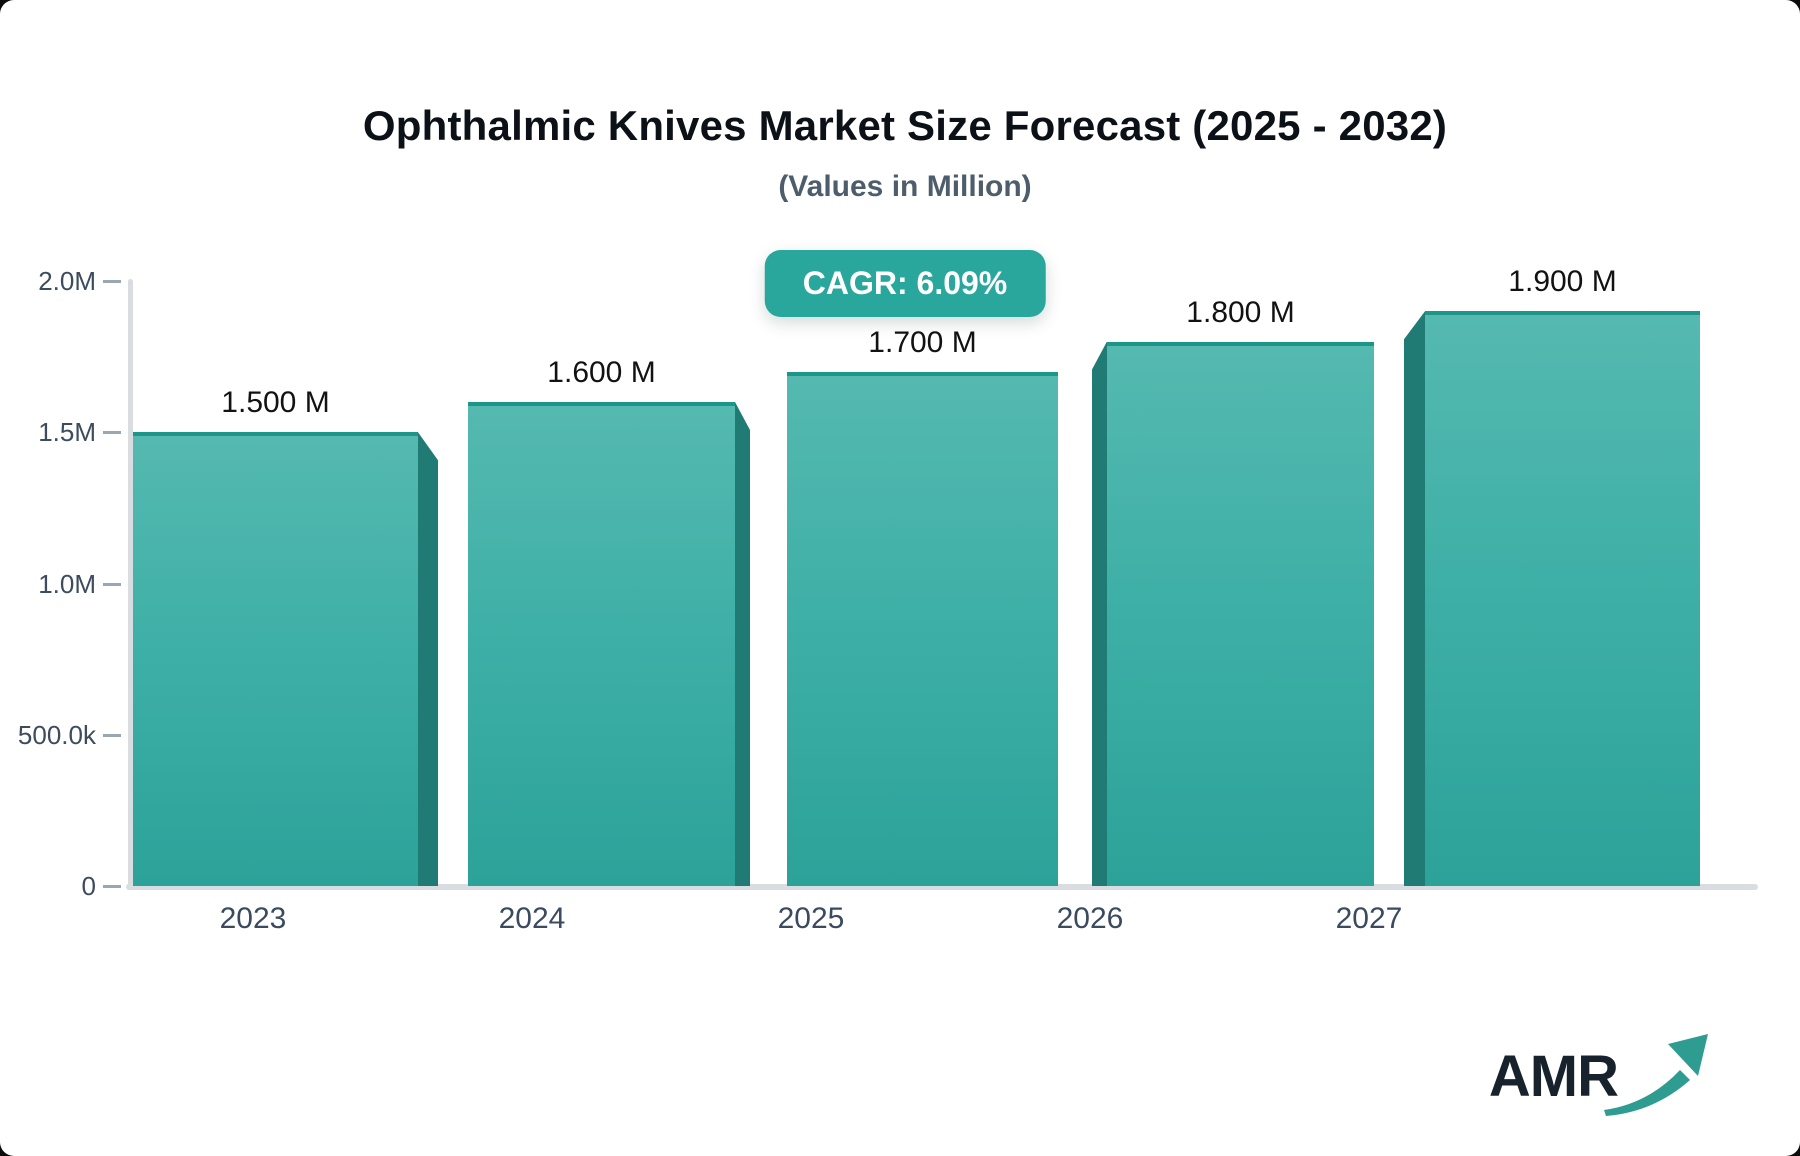 The height and width of the screenshot is (1156, 1800). Describe the element at coordinates (130, 584) in the screenshot. I see `y-axis-line` at that location.